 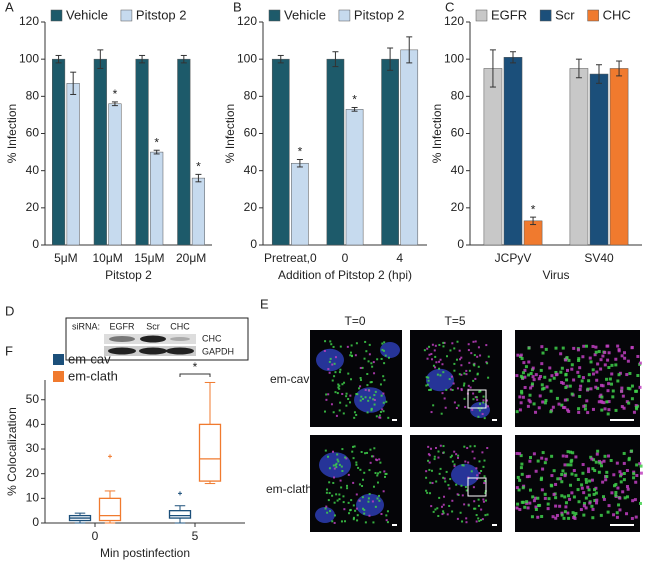 What do you see at coordinates (617, 14) in the screenshot?
I see `legend-label: CHC` at bounding box center [617, 14].